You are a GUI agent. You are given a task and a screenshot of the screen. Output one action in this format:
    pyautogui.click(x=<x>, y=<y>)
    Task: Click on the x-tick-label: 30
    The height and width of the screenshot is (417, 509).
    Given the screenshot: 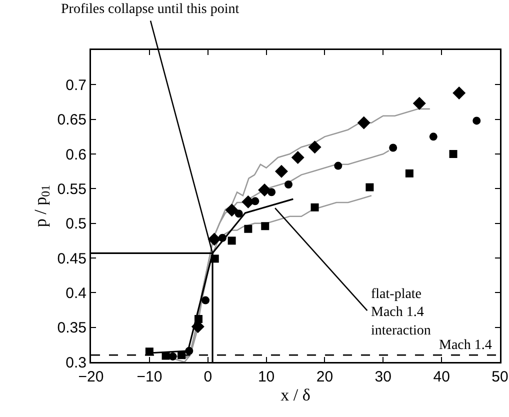 What is the action you would take?
    pyautogui.click(x=383, y=377)
    